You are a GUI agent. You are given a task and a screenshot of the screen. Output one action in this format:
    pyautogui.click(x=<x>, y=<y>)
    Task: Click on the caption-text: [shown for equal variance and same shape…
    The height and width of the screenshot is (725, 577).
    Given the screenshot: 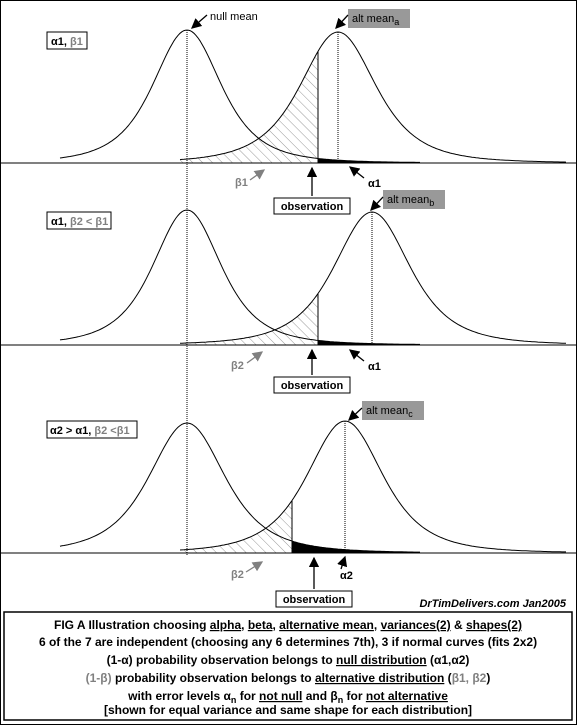 What is the action you would take?
    pyautogui.click(x=288, y=710)
    